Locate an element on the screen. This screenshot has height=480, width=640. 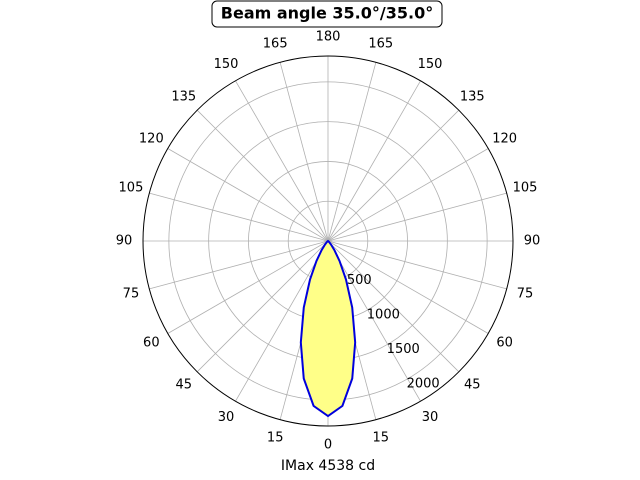
r-tick-label: 500 is located at coordinates (359, 280).